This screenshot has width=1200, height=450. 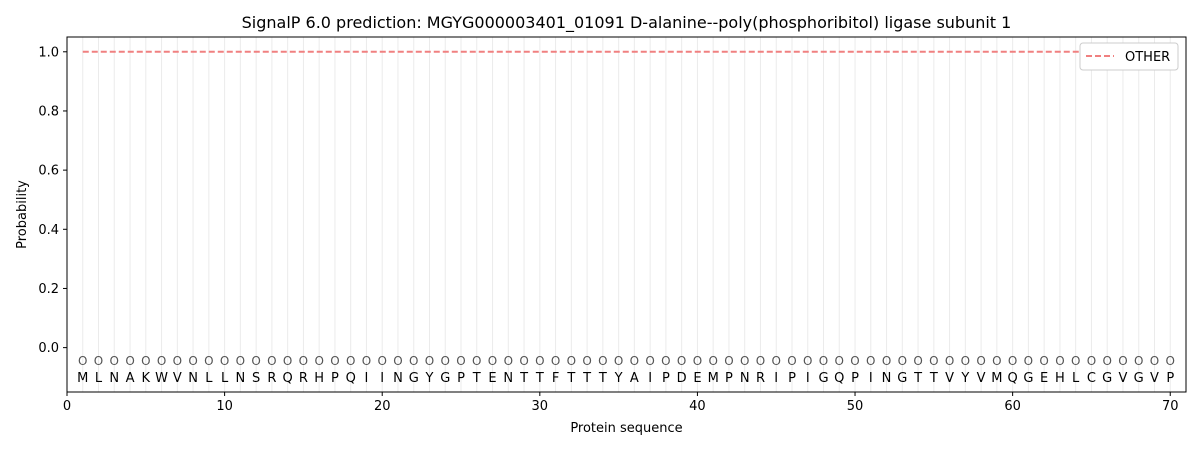 What do you see at coordinates (697, 406) in the screenshot?
I see `x-tick-label: 40` at bounding box center [697, 406].